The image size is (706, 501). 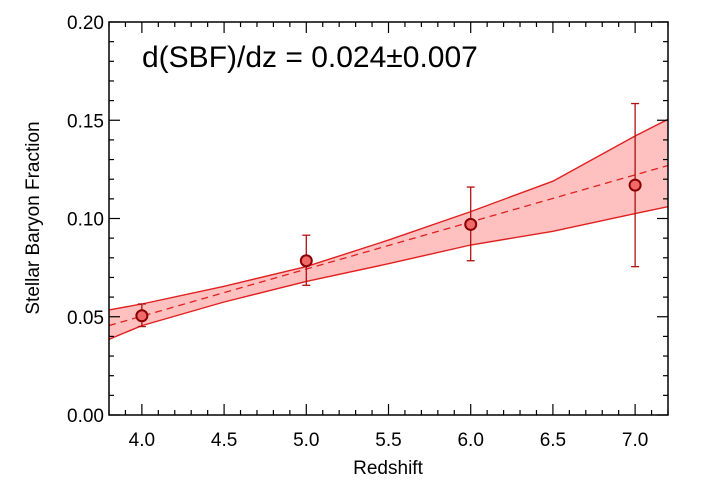 What do you see at coordinates (224, 440) in the screenshot?
I see `x-tick-label: 4.5` at bounding box center [224, 440].